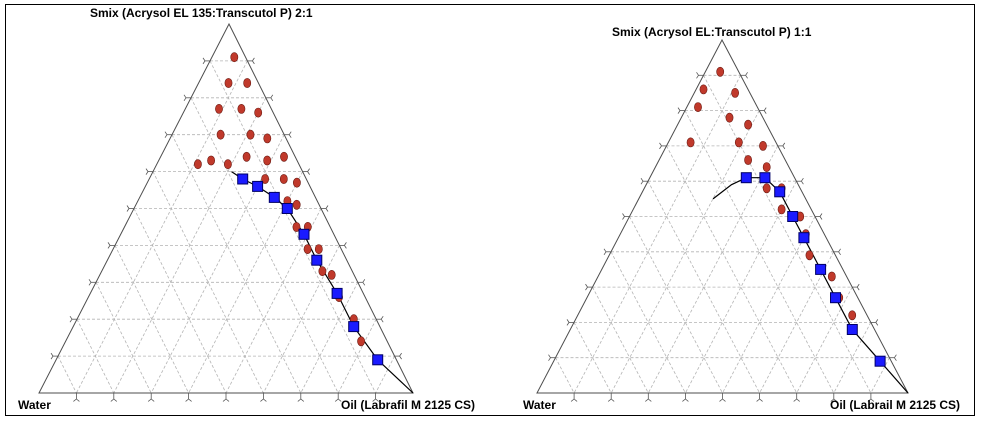 The image size is (983, 421). I want to click on chart1-apex-label: Smix (Acrysol EL 135:Transcutol P) 2:1, so click(201, 13).